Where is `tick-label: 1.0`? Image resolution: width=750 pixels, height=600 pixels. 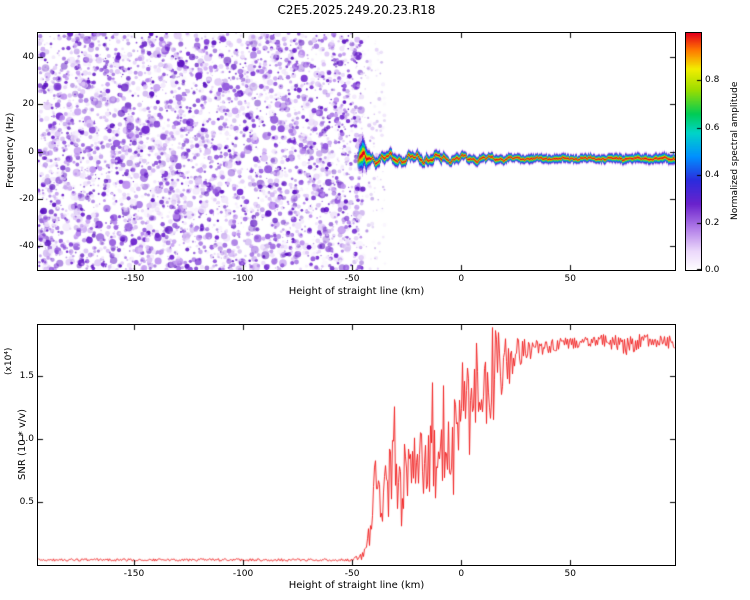 tick-label: 1.0 is located at coordinates (26, 438).